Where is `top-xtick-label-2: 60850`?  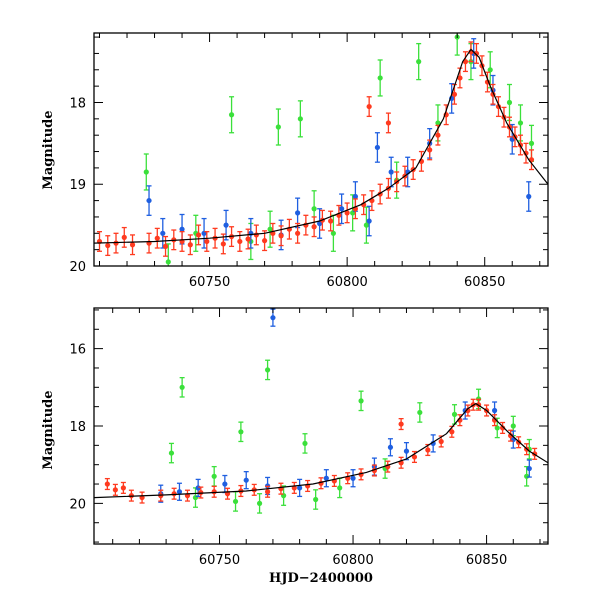
top-xtick-label-2: 60850 is located at coordinates (484, 282).